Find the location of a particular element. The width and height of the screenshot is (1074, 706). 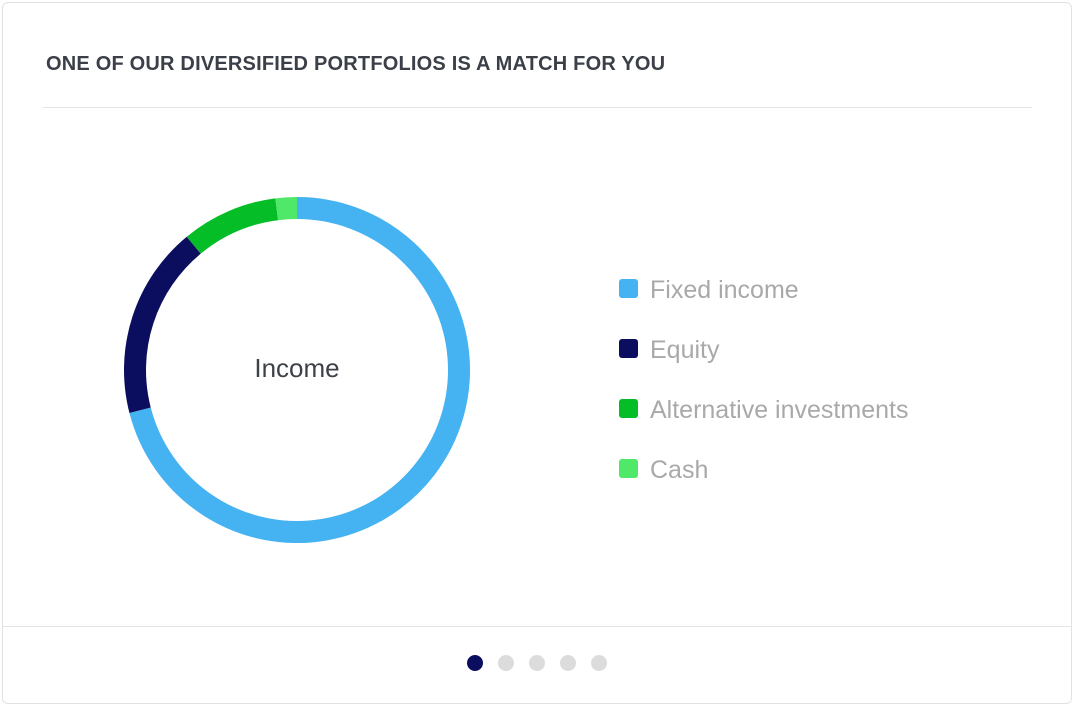

legend-label: Alternative investments is located at coordinates (779, 409).